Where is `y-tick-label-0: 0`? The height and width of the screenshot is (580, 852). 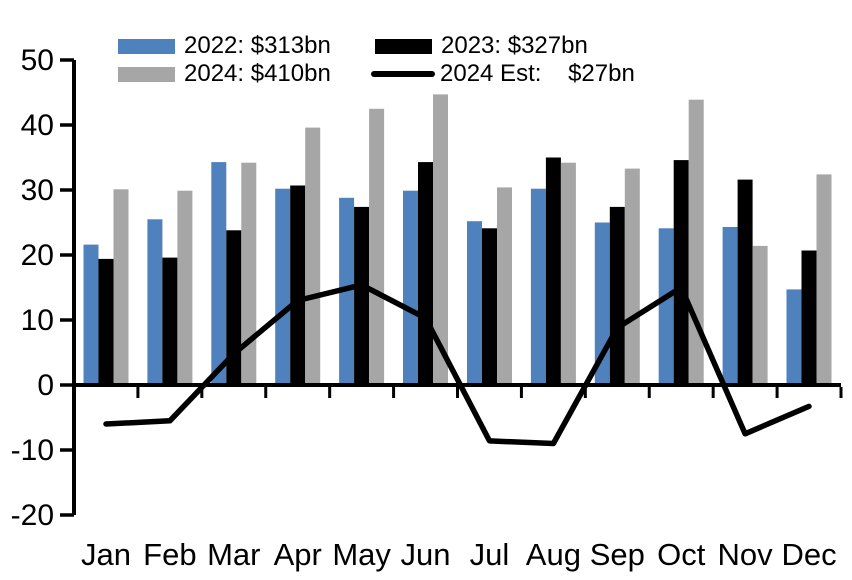
y-tick-label-0: 0 is located at coordinates (45, 385).